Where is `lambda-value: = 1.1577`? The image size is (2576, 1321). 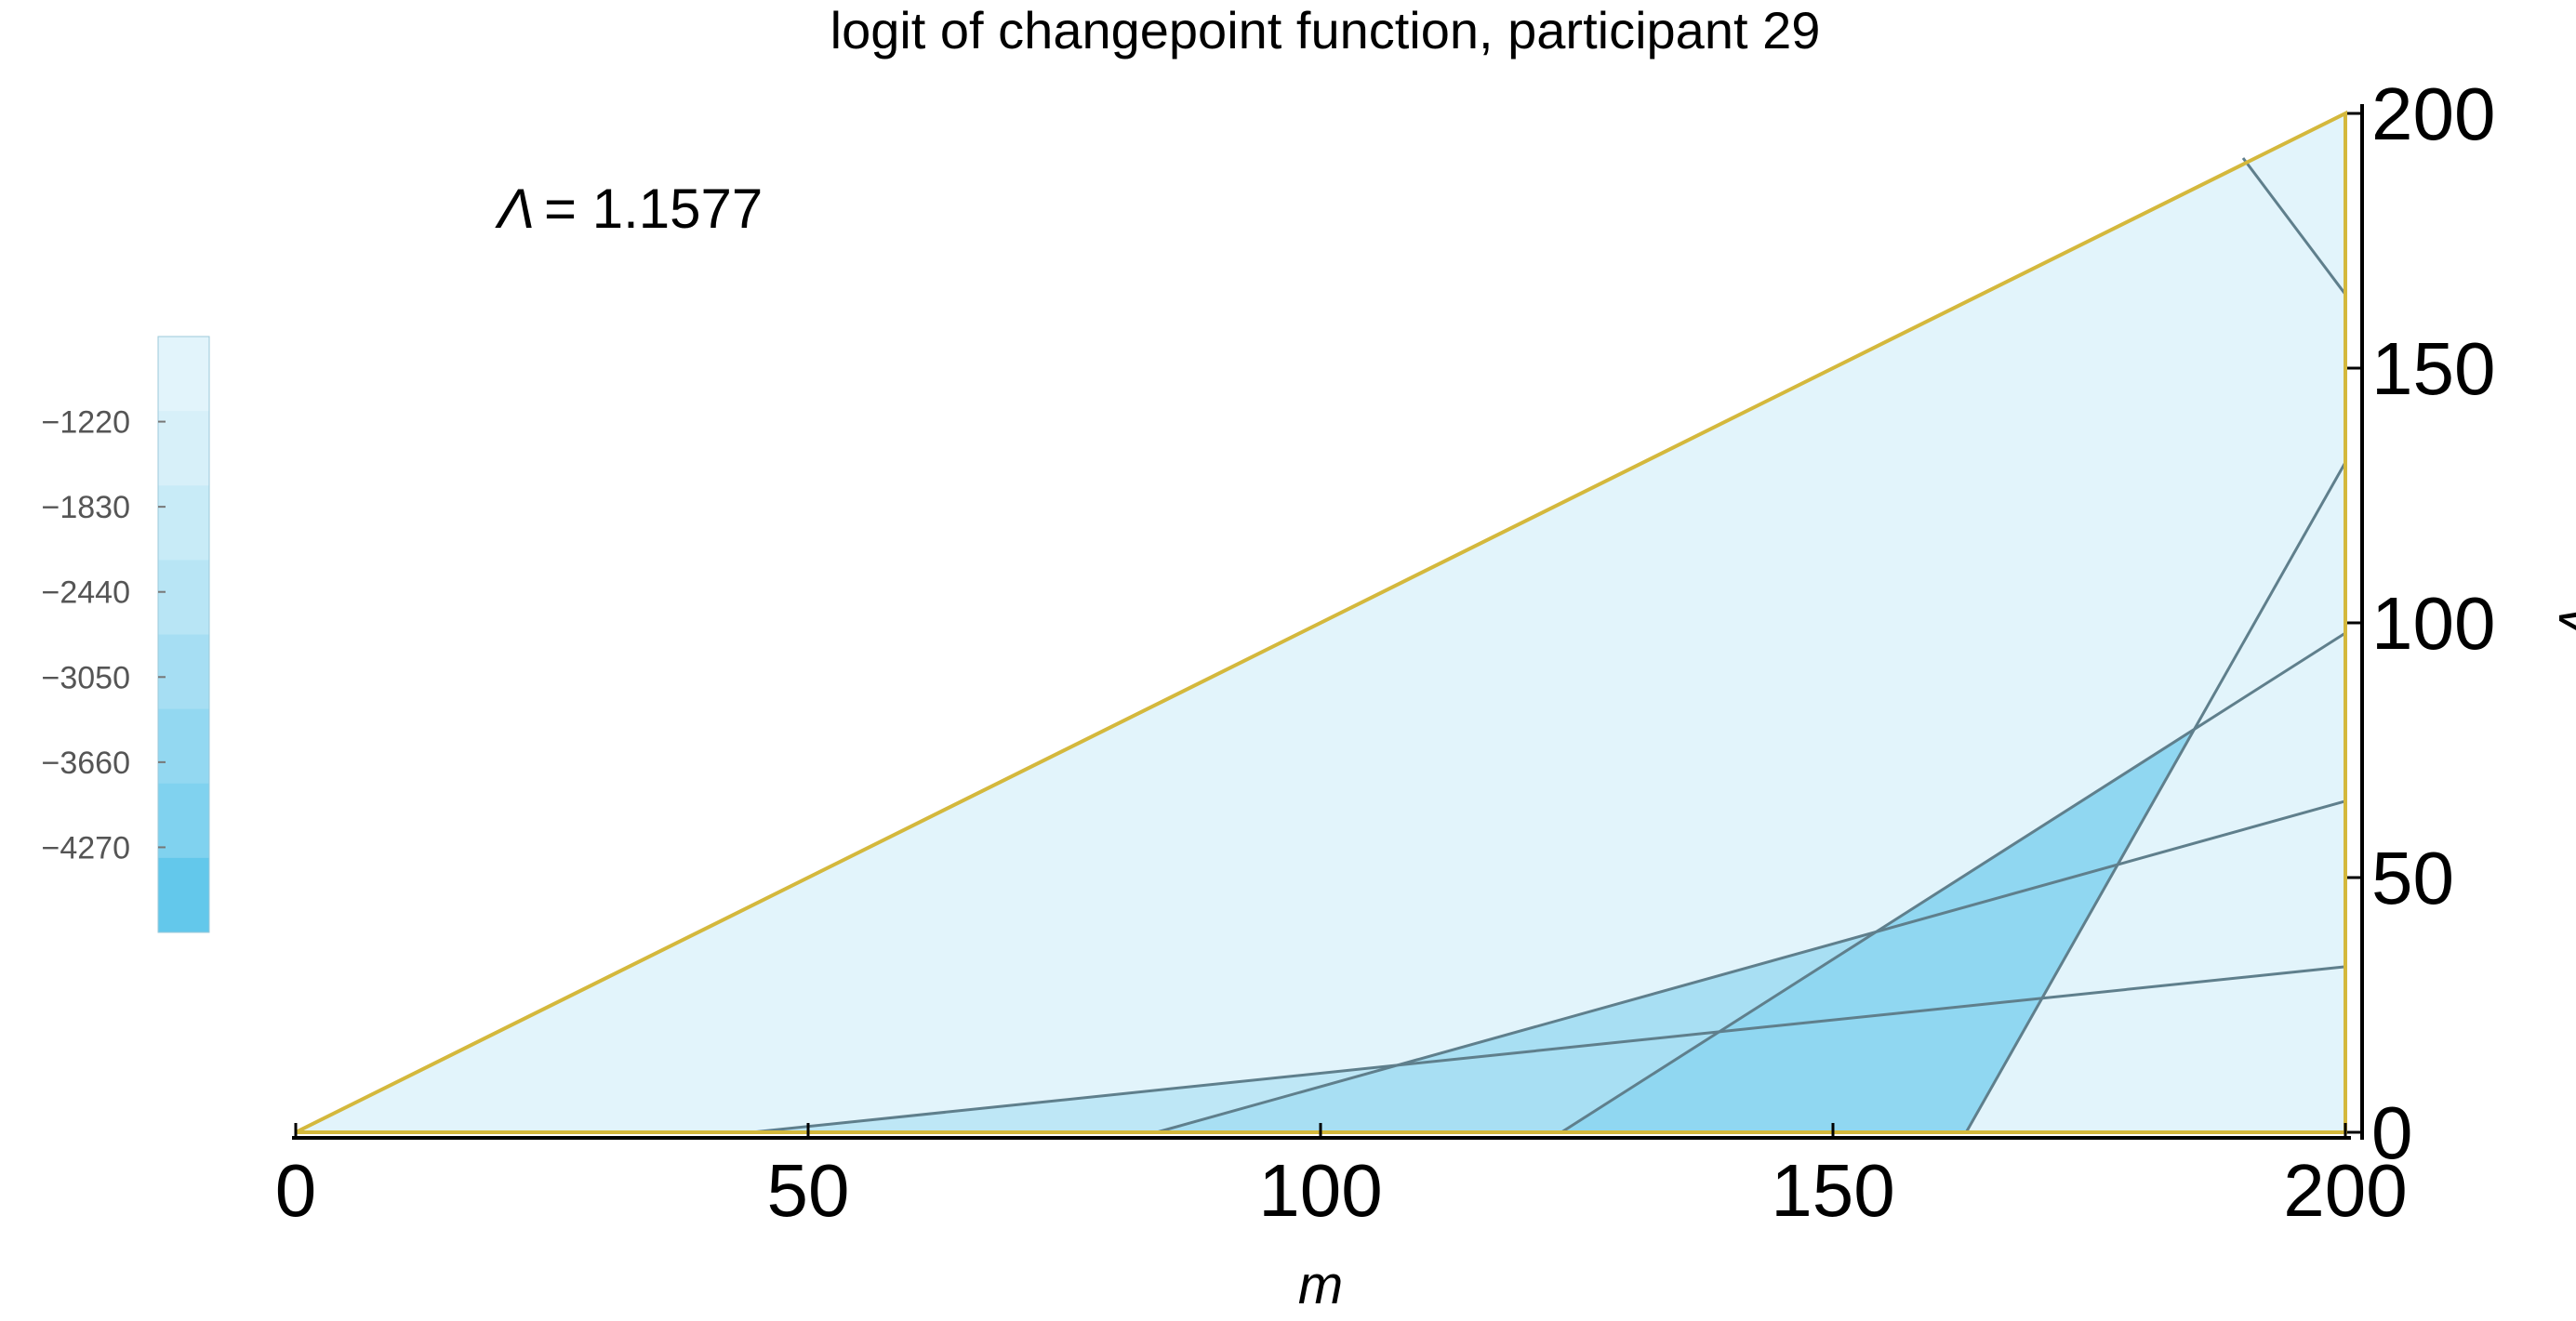
lambda-value: = 1.1577 is located at coordinates (653, 209).